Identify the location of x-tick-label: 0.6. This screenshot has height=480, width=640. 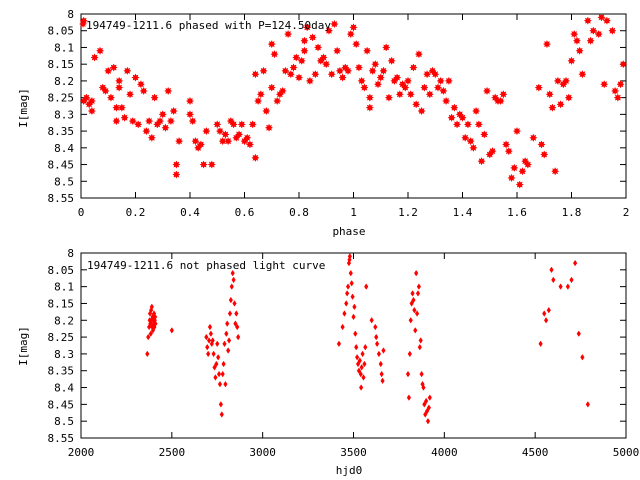
(245, 212).